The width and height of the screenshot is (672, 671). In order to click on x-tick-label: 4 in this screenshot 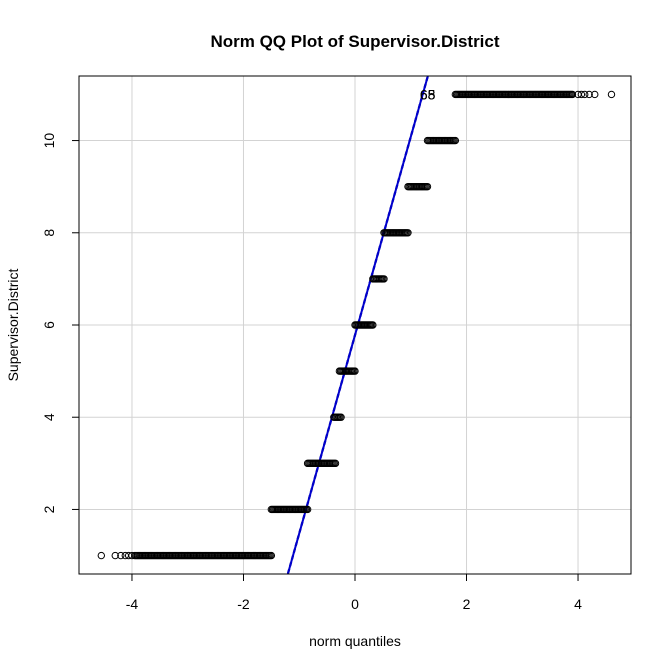, I will do `click(578, 604)`.